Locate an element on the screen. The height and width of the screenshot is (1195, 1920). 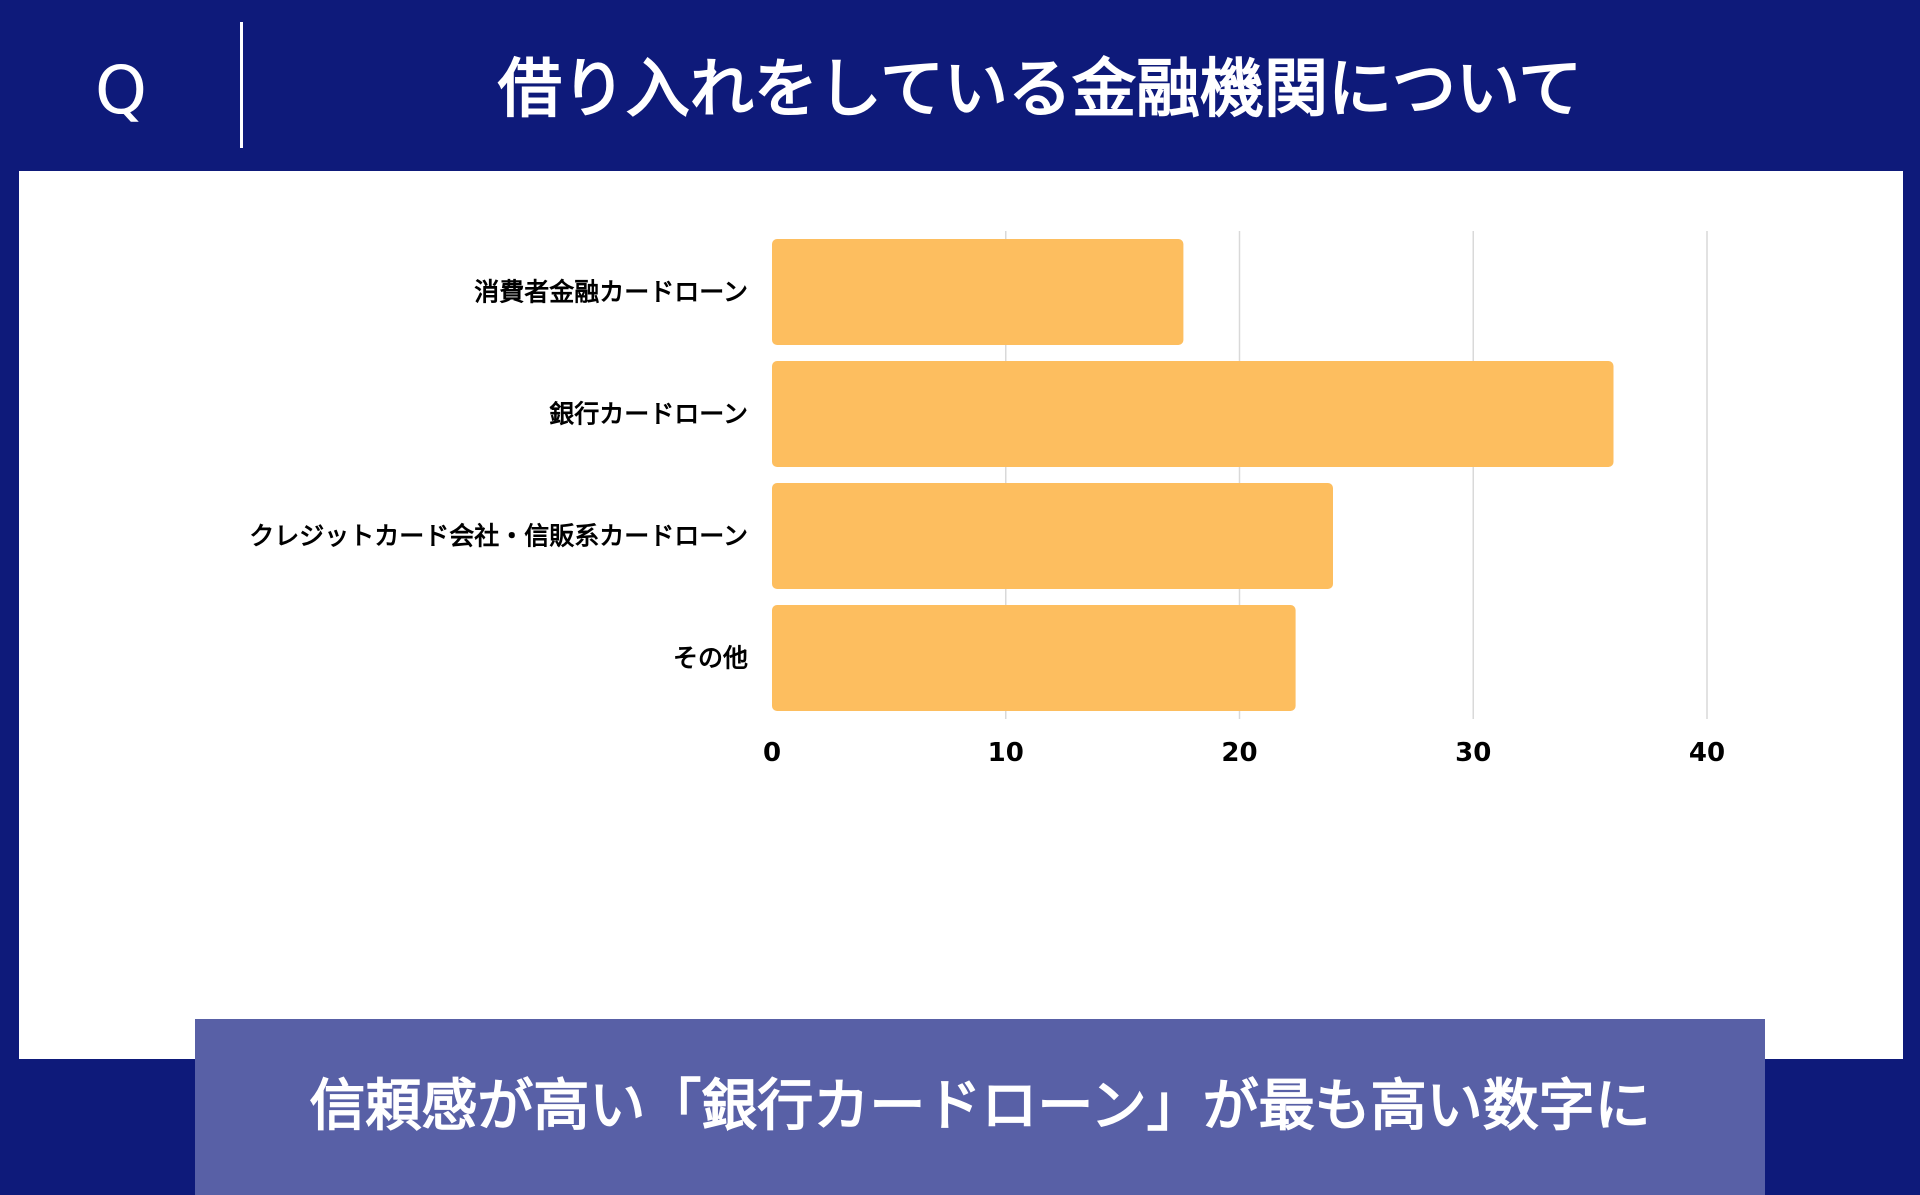
x-tick-labels: 0 10 20 30 40 is located at coordinates (1244, 753).